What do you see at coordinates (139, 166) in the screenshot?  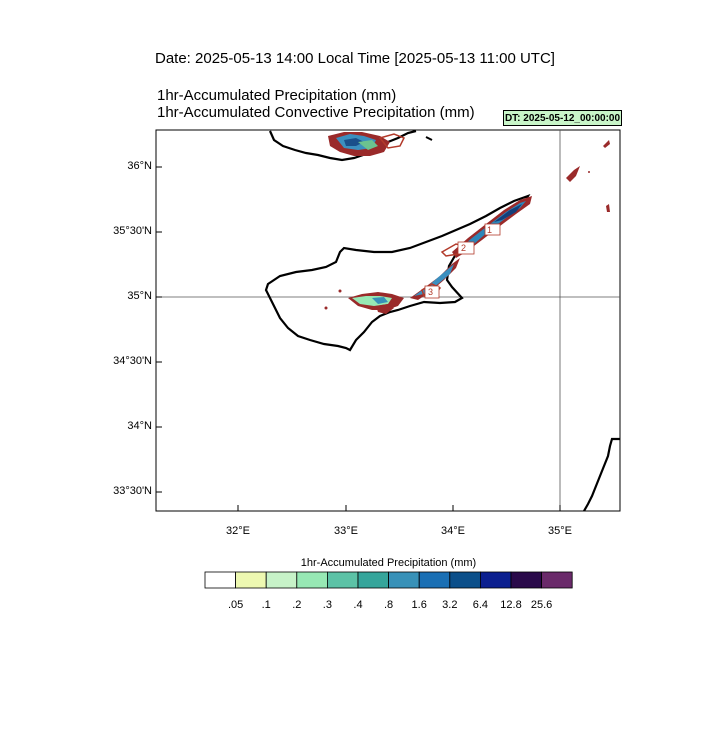 I see `lat-label: 36°N` at bounding box center [139, 166].